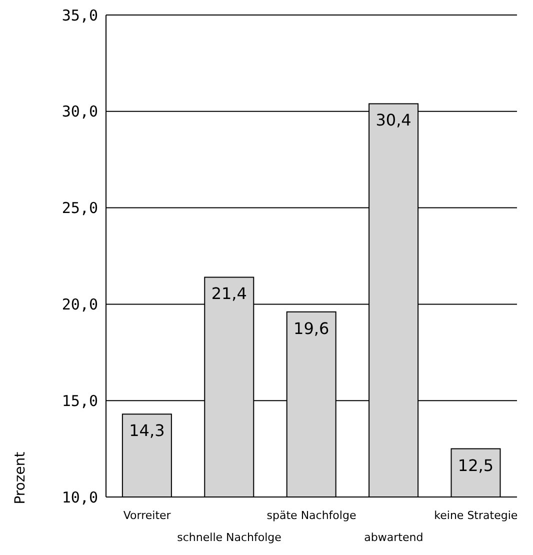 The height and width of the screenshot is (555, 533). Describe the element at coordinates (312, 328) in the screenshot. I see `data-label: 19,6` at that location.